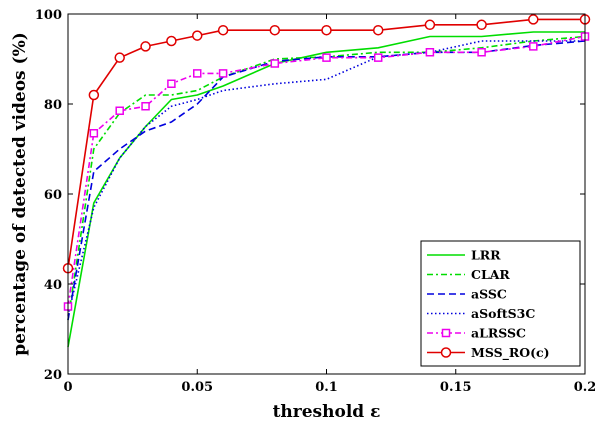 The width and height of the screenshot is (595, 421). I want to click on y-tick-label: 60, so click(53, 195).